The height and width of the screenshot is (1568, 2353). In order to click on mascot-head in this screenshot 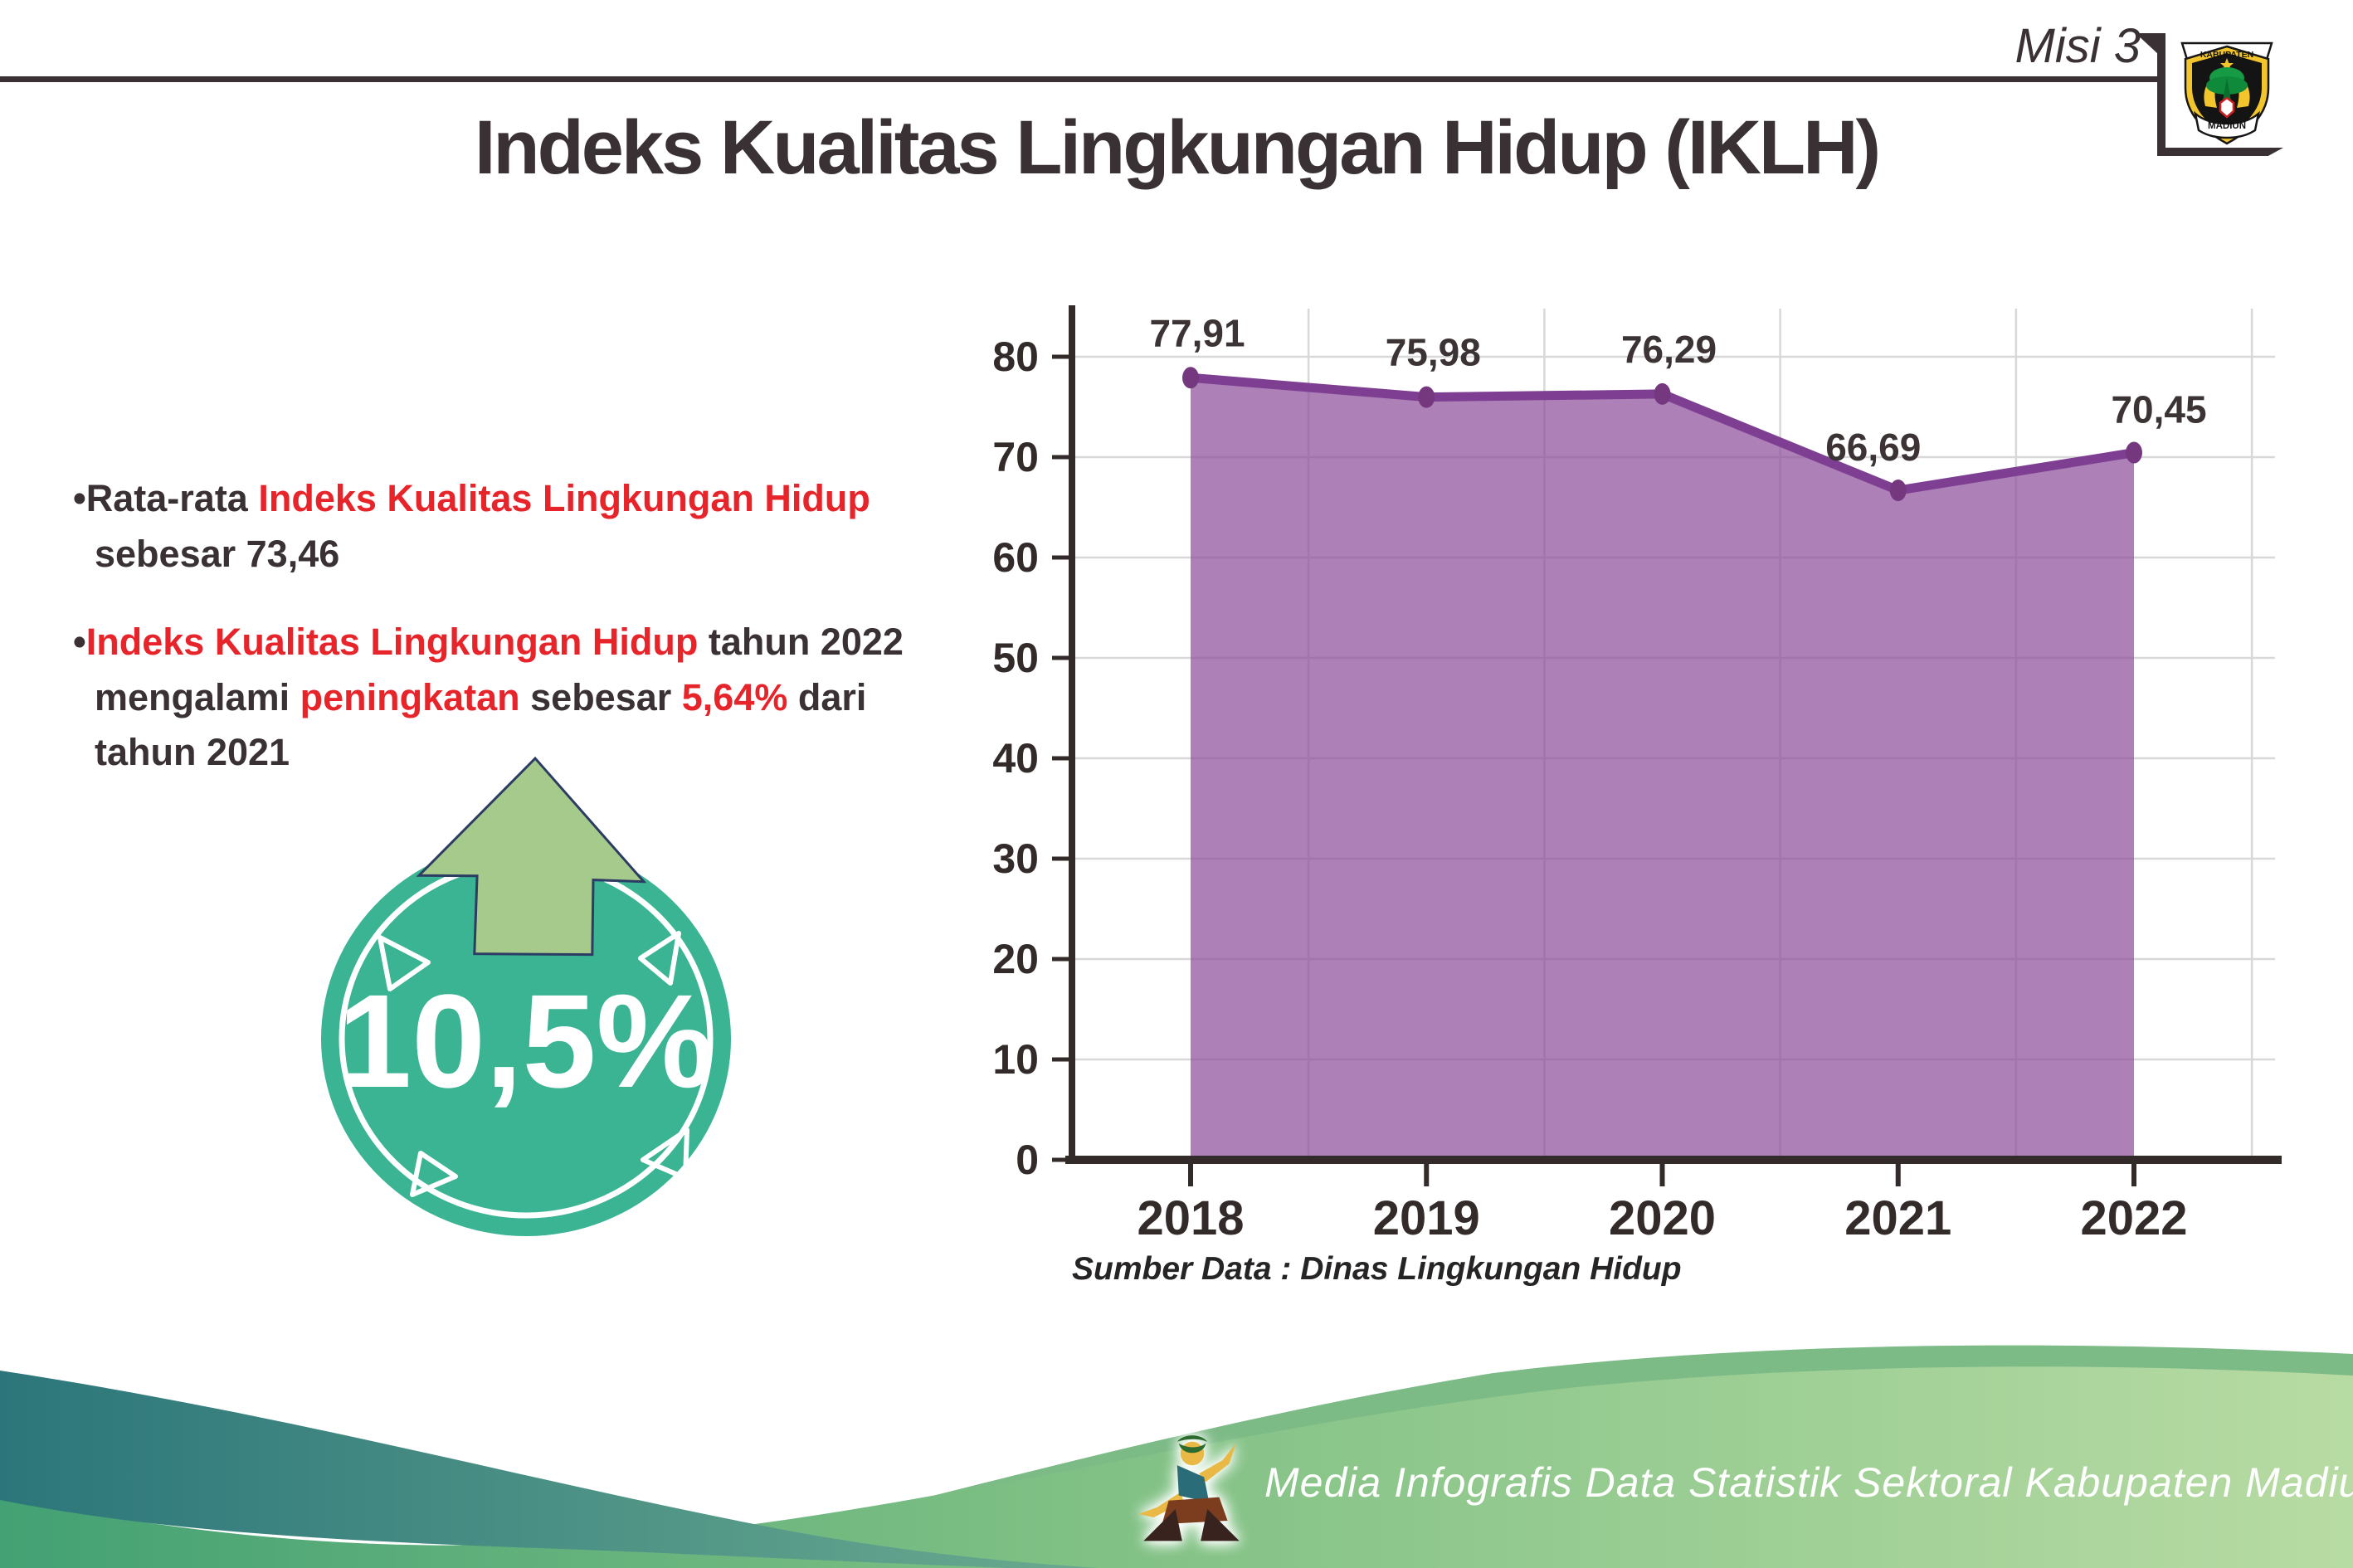, I will do `click(1192, 1453)`.